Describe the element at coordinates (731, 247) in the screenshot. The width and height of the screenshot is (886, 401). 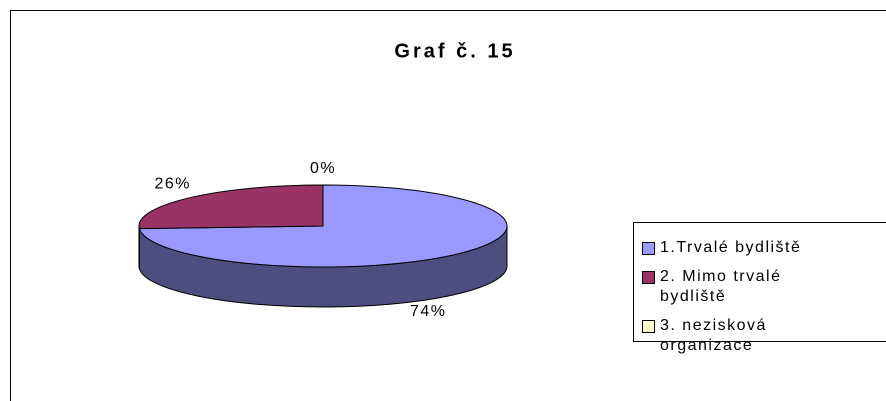
I see `legend-label: 1.Trvalé bydliště` at that location.